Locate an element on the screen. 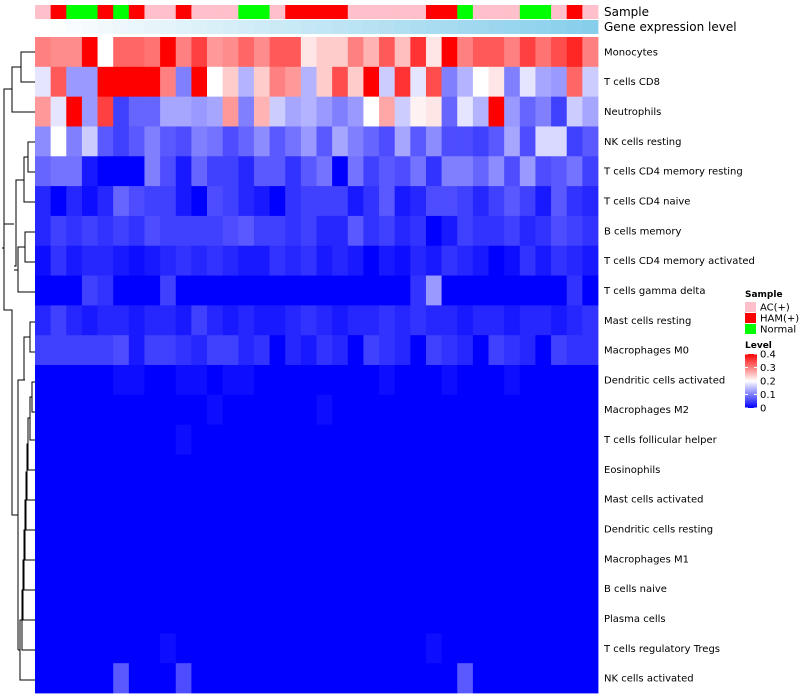 This screenshot has height=700, width=800. sample-annotation-cell is located at coordinates (136, 12).